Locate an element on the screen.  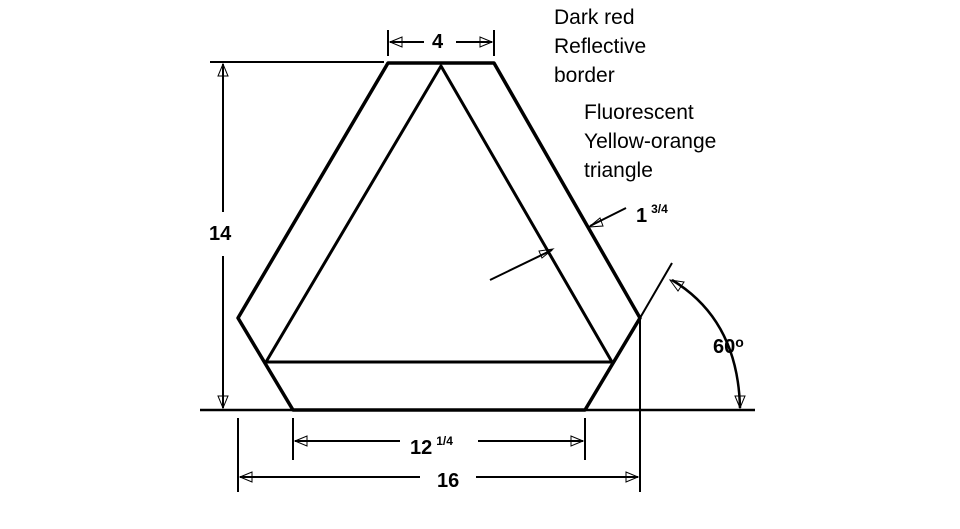
border-width-leader-outer is located at coordinates (608, 217).